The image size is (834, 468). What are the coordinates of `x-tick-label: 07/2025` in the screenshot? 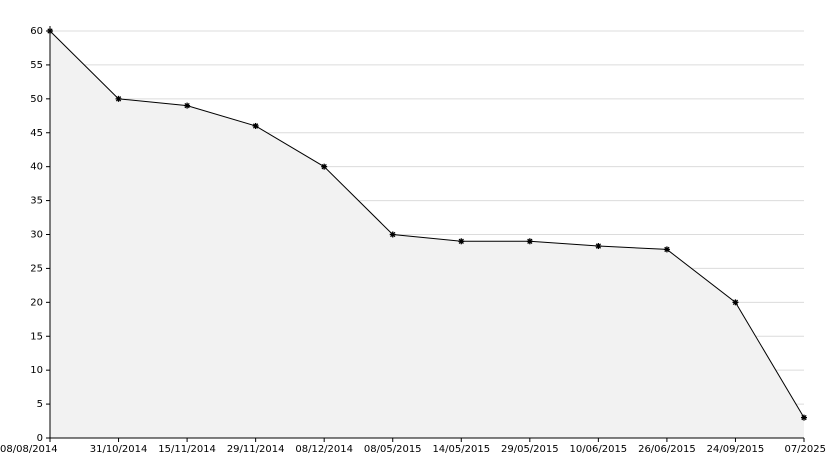 It's located at (805, 449).